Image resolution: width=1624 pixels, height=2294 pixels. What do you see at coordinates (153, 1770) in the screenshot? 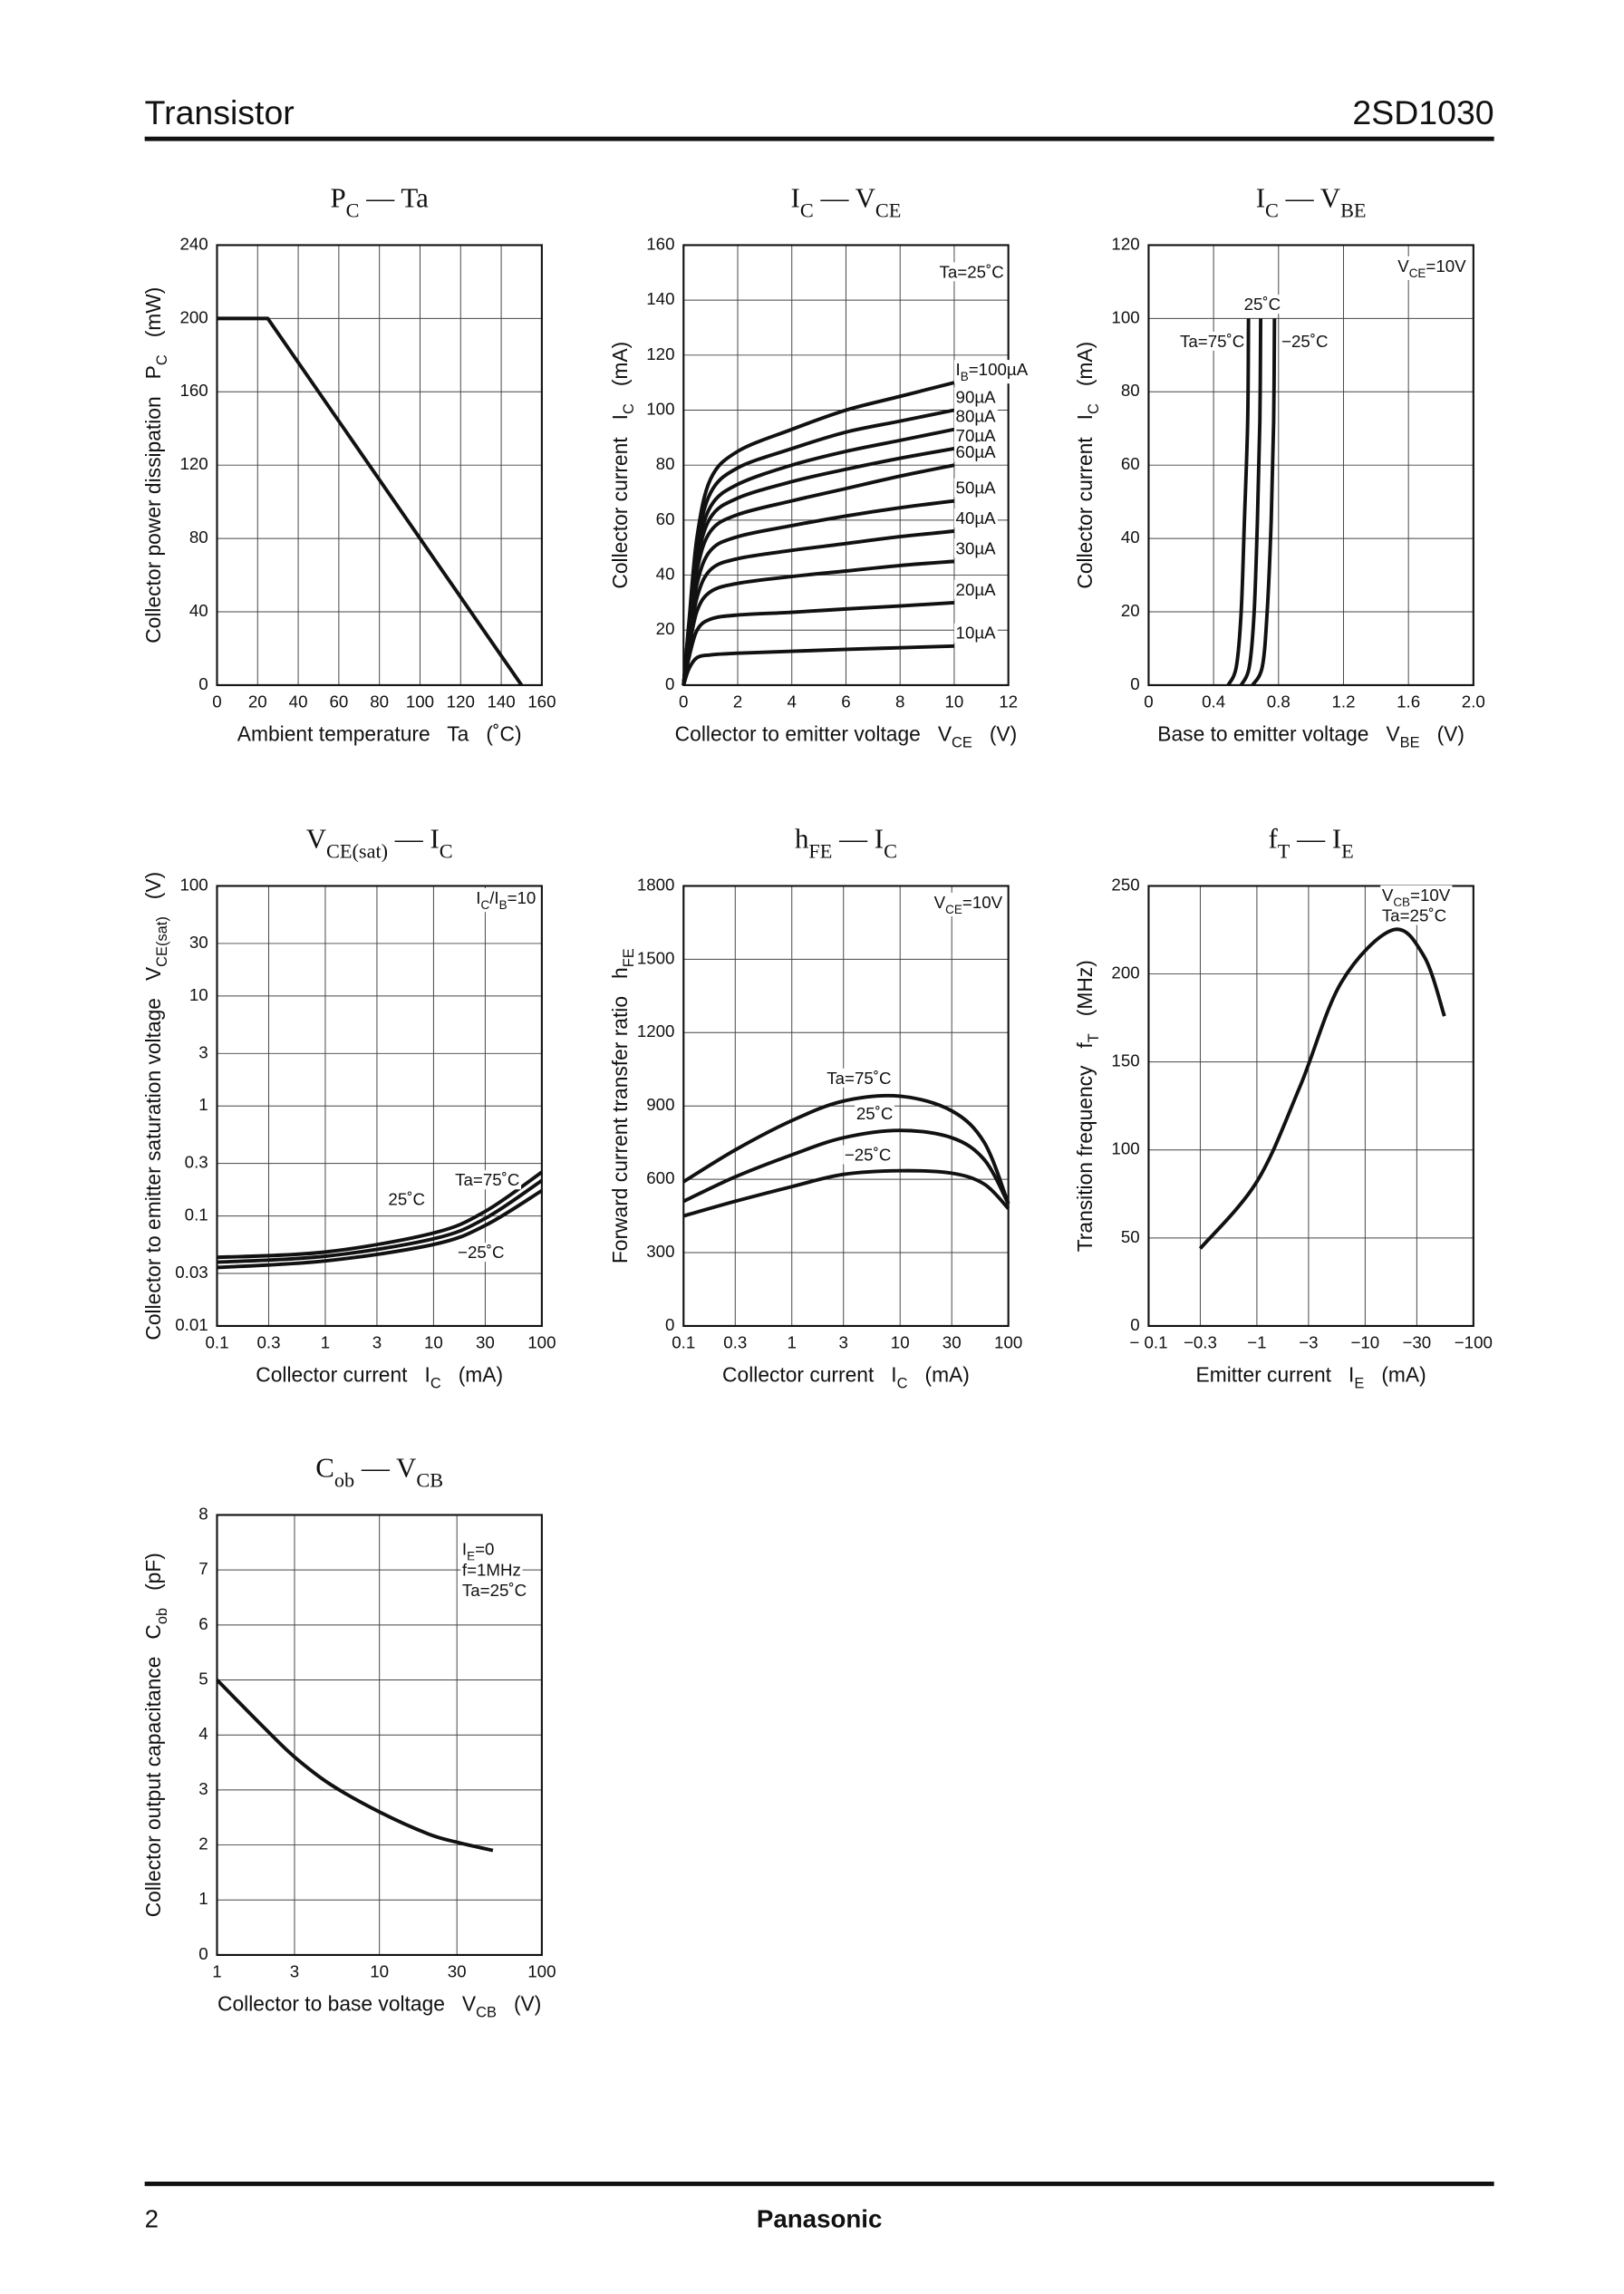
I see `text-part: Collector output capacitance C` at bounding box center [153, 1770].